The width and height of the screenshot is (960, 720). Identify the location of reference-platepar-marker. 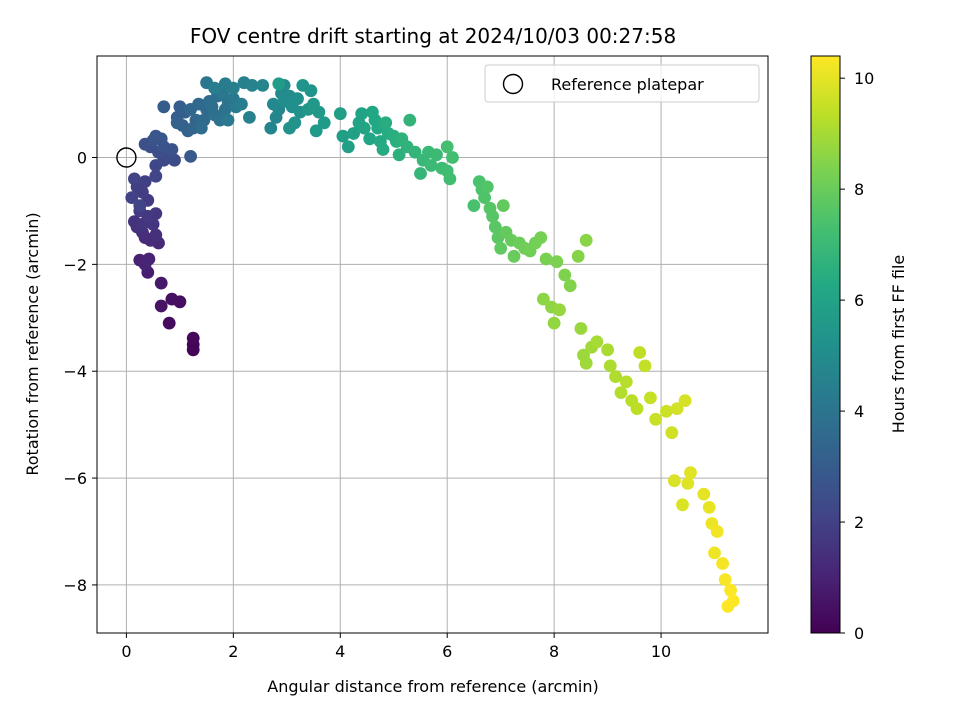
(126, 157).